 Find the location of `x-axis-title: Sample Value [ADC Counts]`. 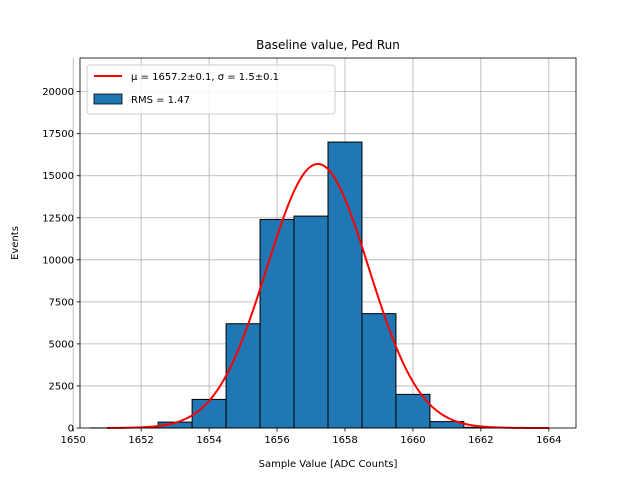

x-axis-title: Sample Value [ADC Counts] is located at coordinates (328, 464).